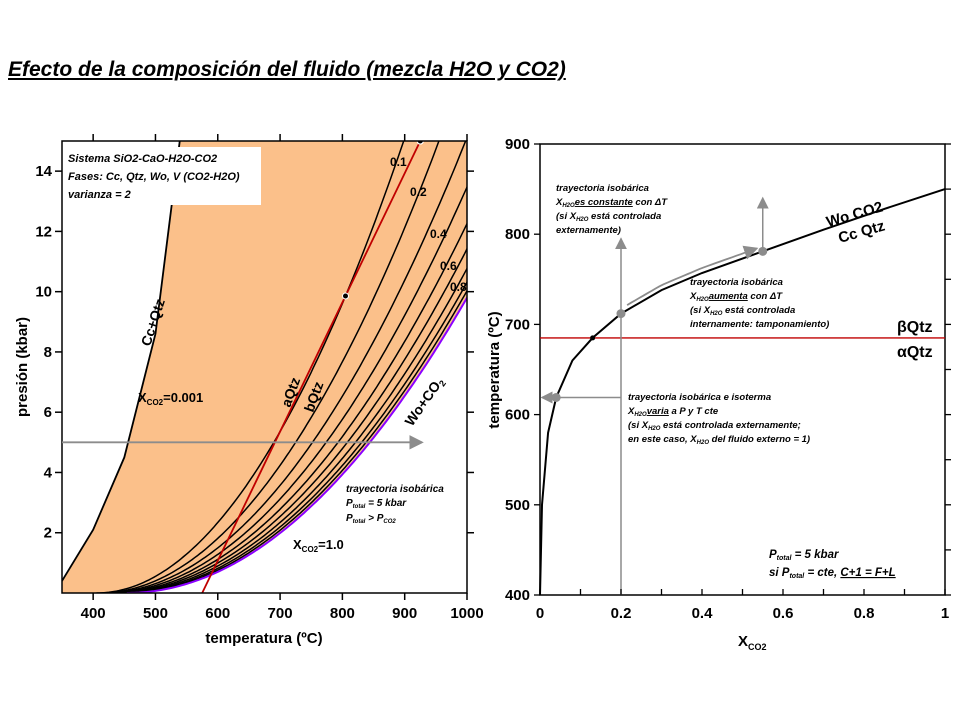 The width and height of the screenshot is (960, 720). Describe the element at coordinates (170, 398) in the screenshot. I see `xco2-0001-label: XCO2=0.001` at that location.